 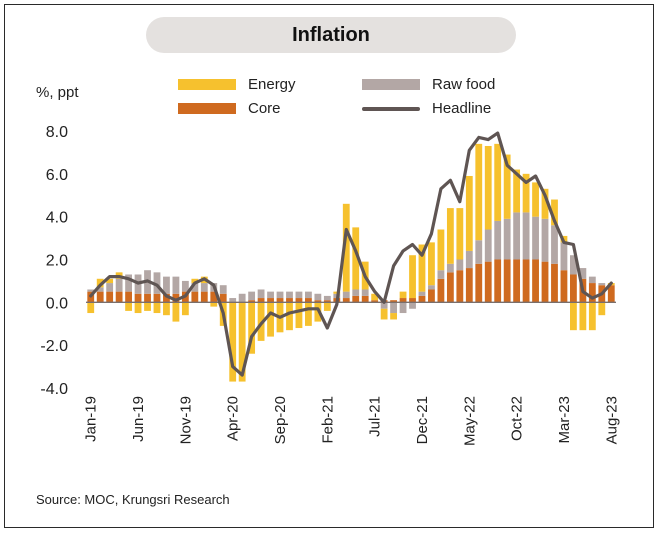 What do you see at coordinates (469, 421) in the screenshot?
I see `x-tick-label: May-22` at bounding box center [469, 421].